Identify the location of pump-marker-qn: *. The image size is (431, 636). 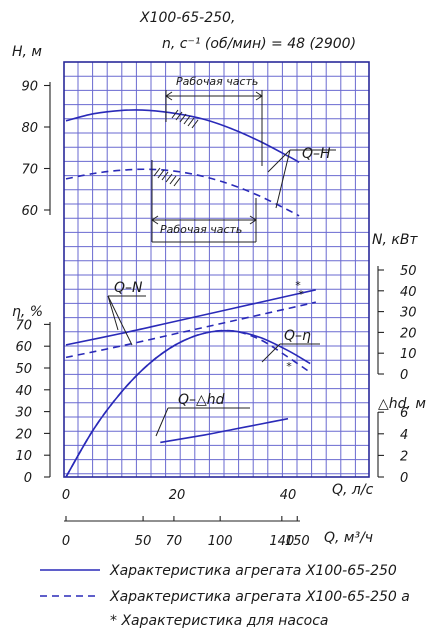
(298, 285).